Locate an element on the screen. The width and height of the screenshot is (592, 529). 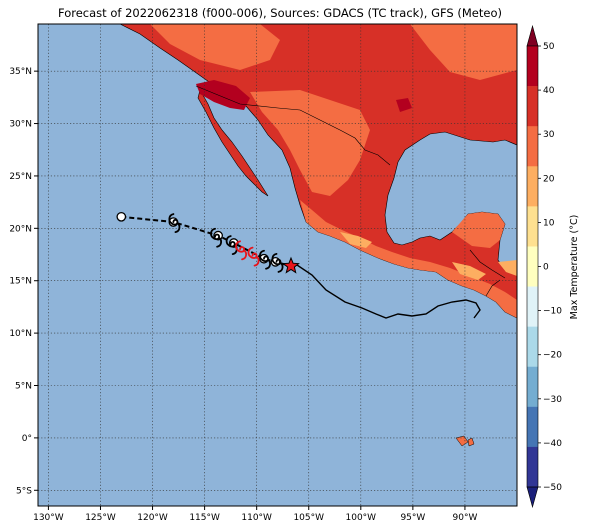
lat-tick-label: 15°N is located at coordinates (20, 282).